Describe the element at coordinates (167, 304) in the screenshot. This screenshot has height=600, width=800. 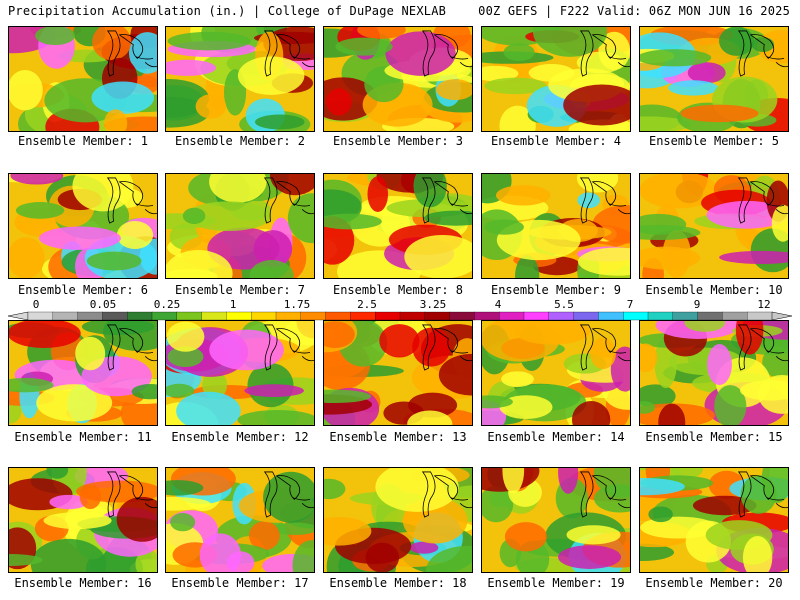
I see `colorbar-tick-label: 0.25` at that location.